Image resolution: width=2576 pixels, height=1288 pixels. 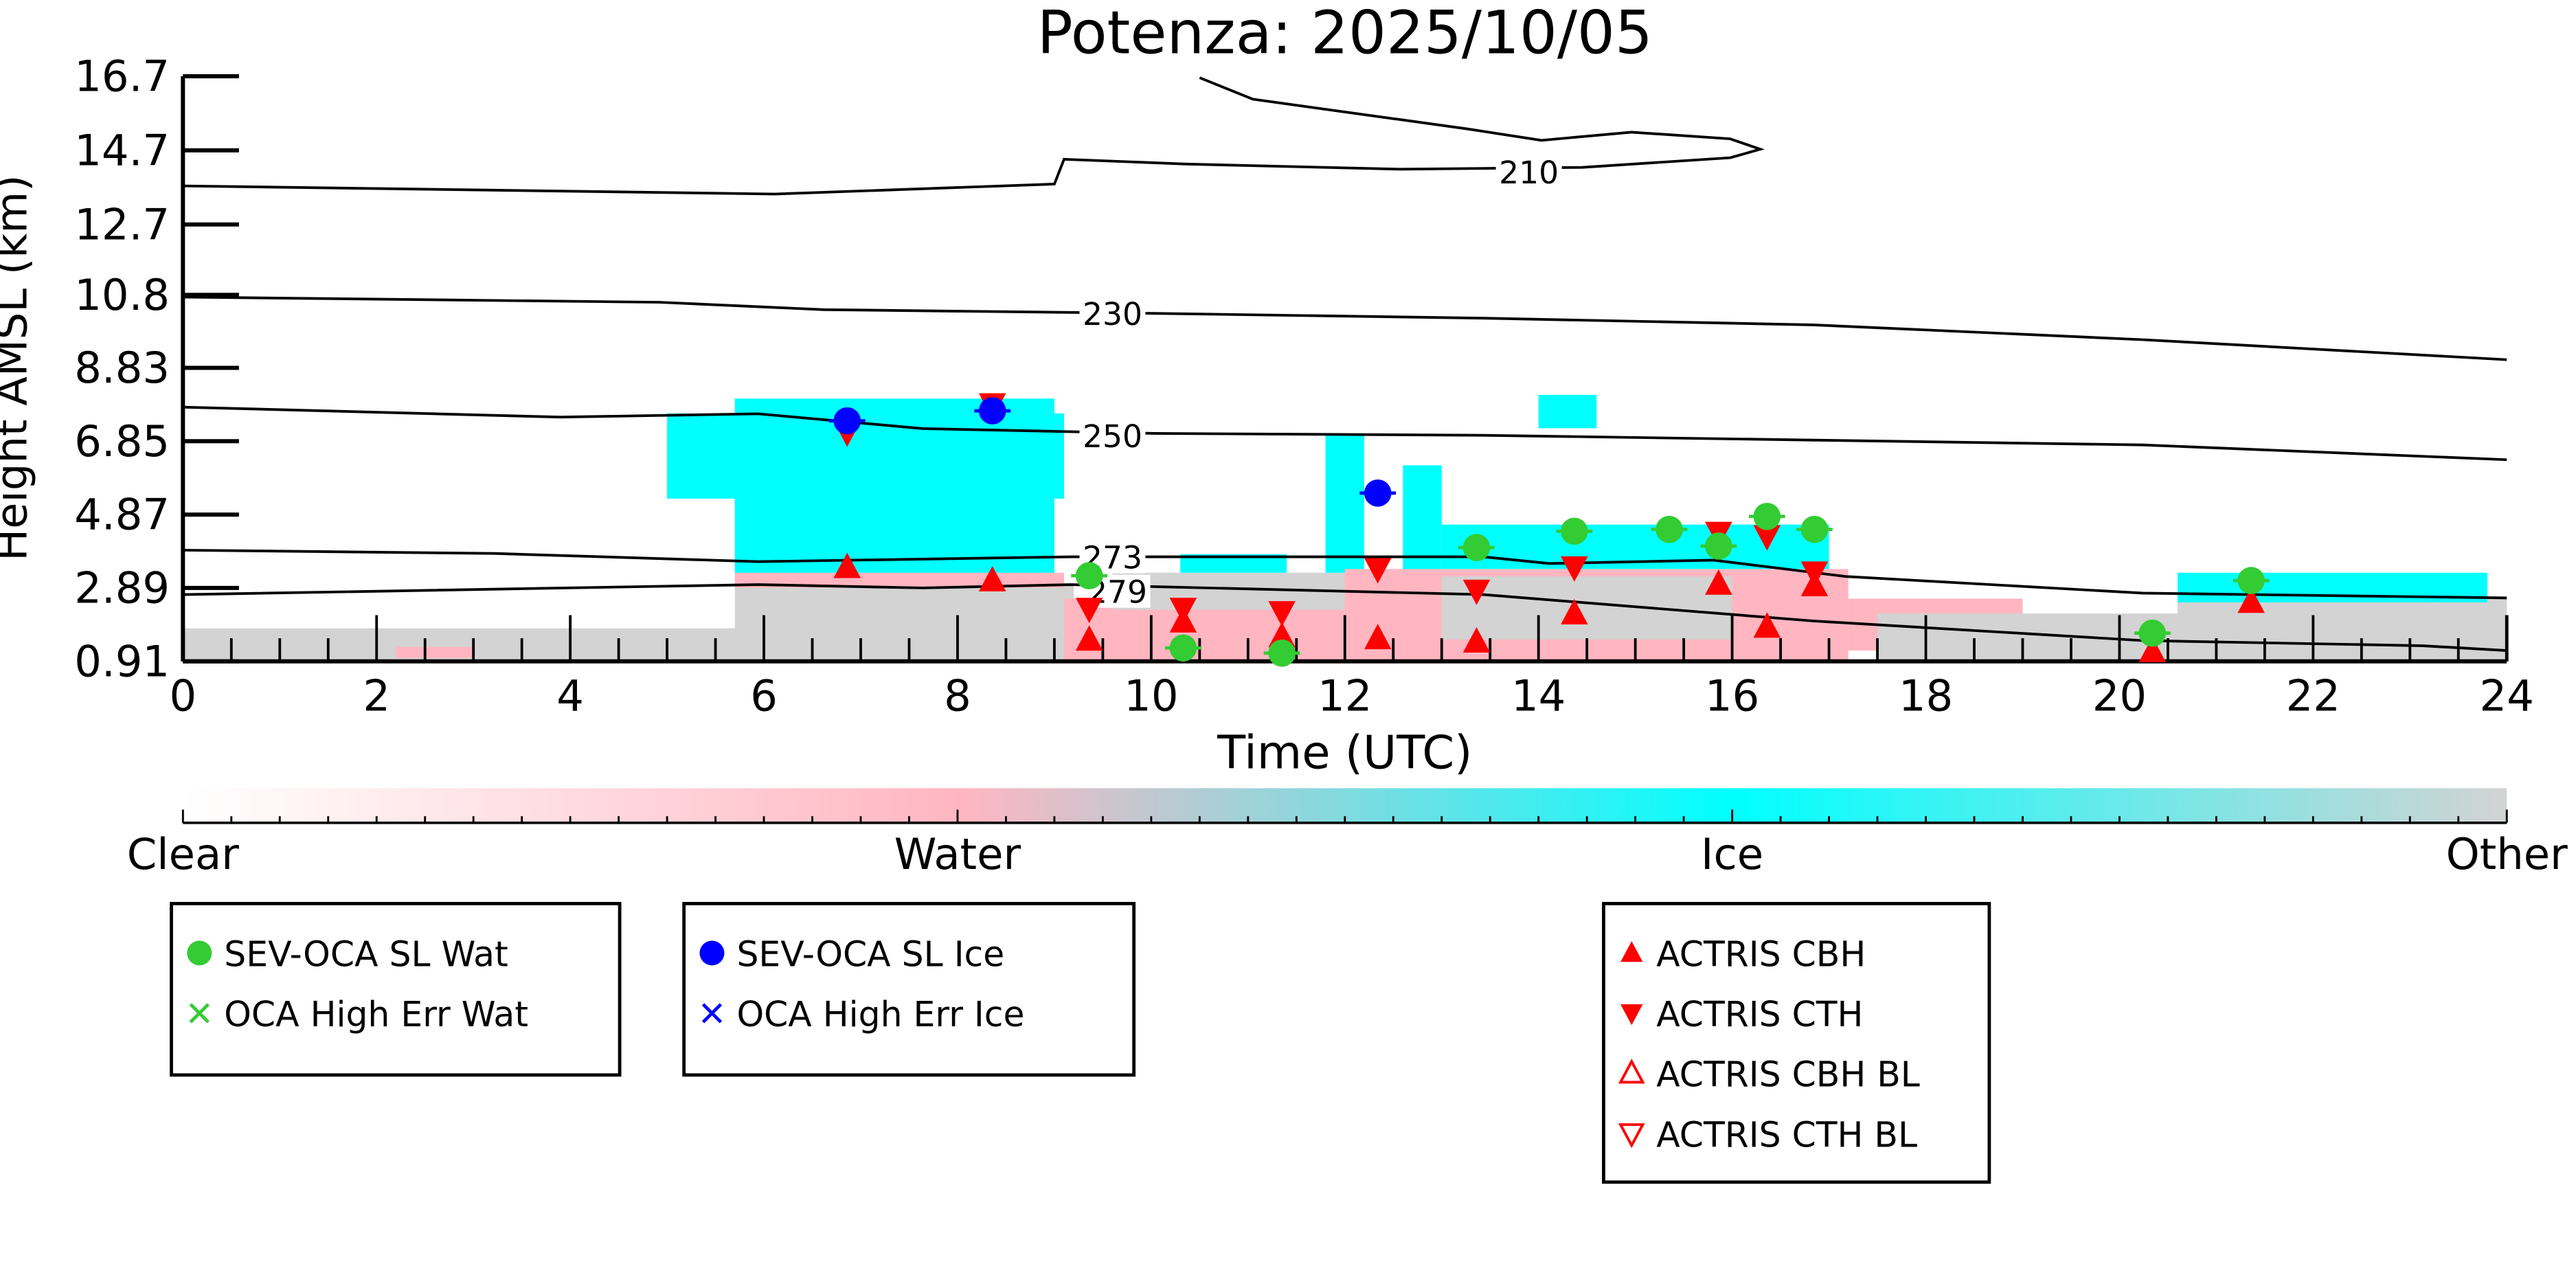 I want to click on x-tick-label: 10, so click(x=1151, y=696).